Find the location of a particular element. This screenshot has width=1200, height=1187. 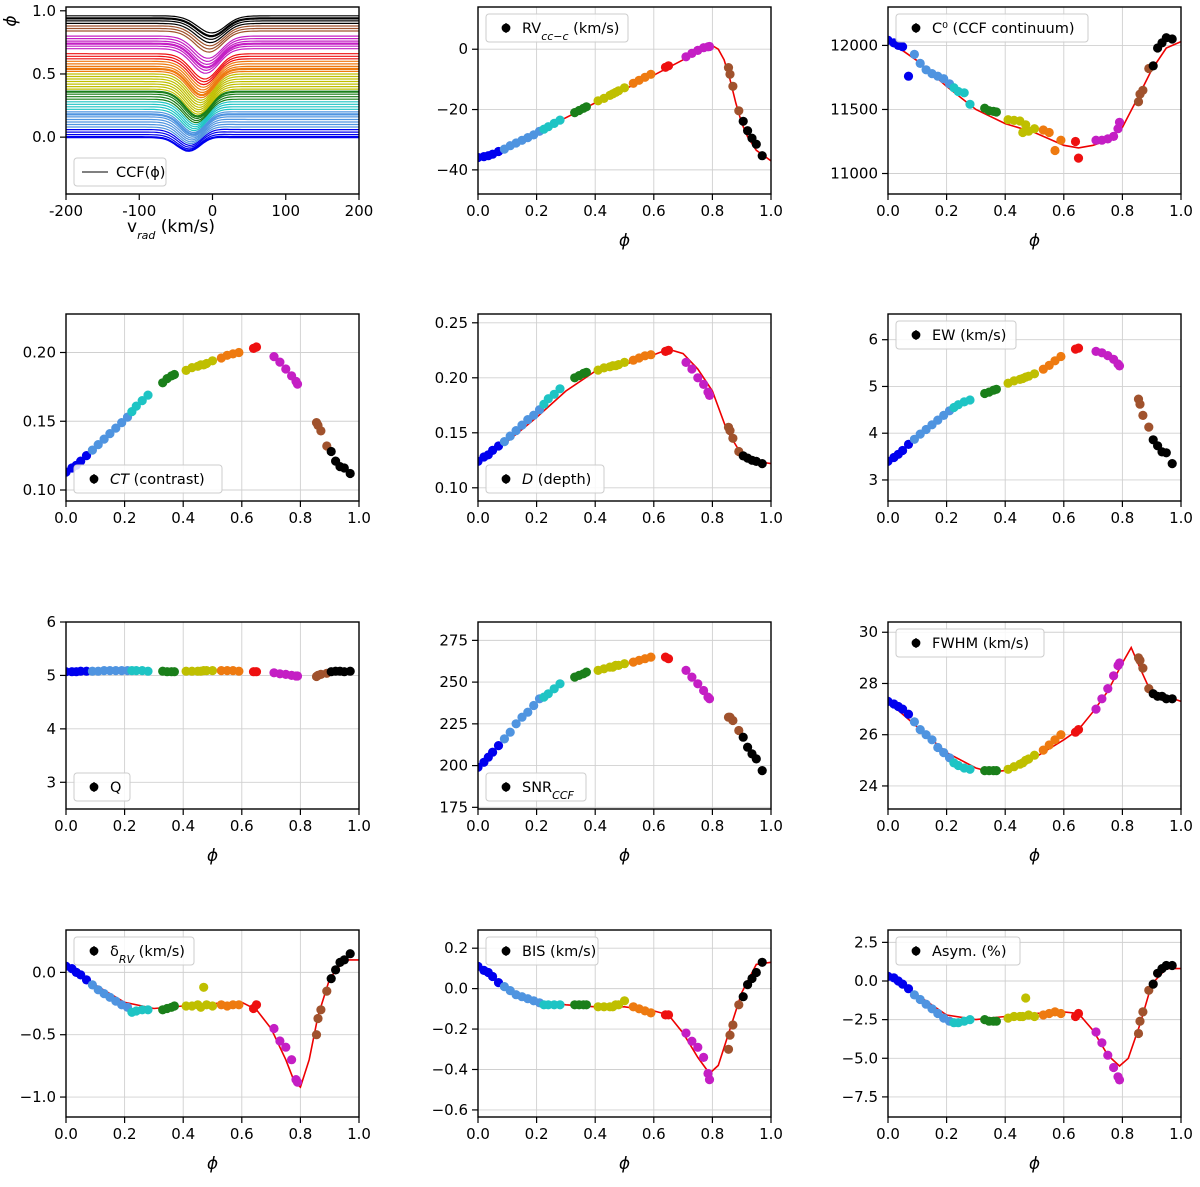

ticks: 0.0 0.2 0.4 0.6 0.8 1.0 11000 11500 12000 is located at coordinates (1011, 128).